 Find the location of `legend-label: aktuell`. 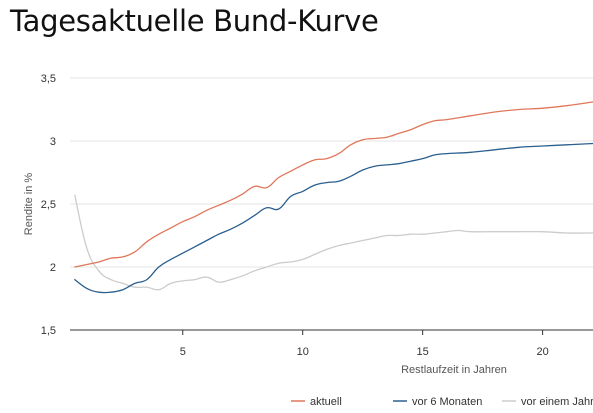

legend-label: aktuell is located at coordinates (326, 402).